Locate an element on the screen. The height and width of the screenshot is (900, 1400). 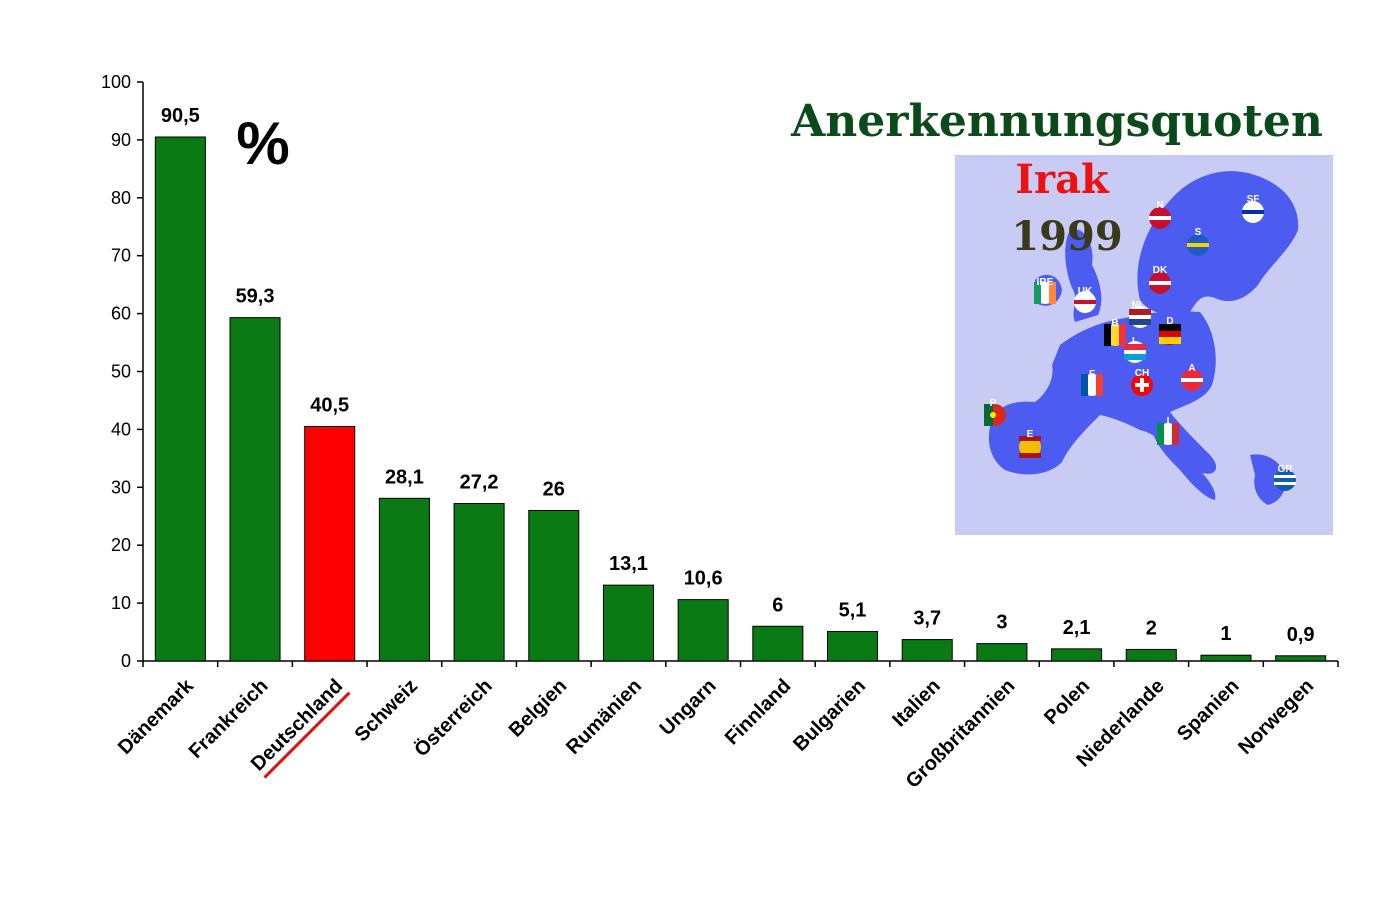
x-tick-label: Finnland is located at coordinates (758, 712).